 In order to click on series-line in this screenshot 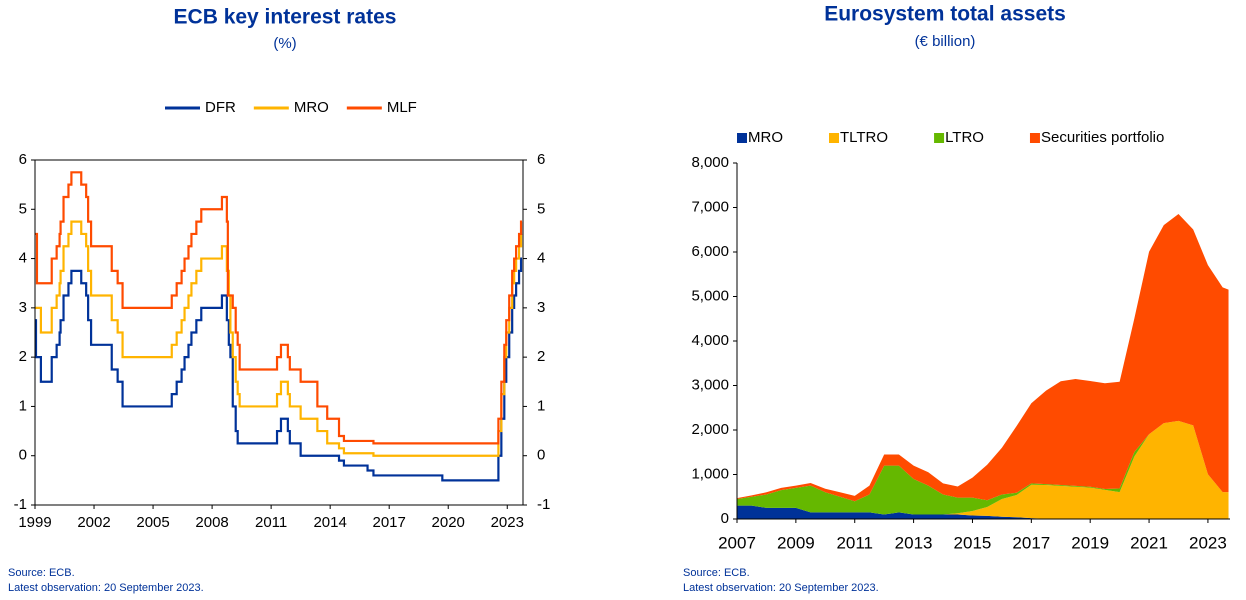, I will do `click(279, 369)`.